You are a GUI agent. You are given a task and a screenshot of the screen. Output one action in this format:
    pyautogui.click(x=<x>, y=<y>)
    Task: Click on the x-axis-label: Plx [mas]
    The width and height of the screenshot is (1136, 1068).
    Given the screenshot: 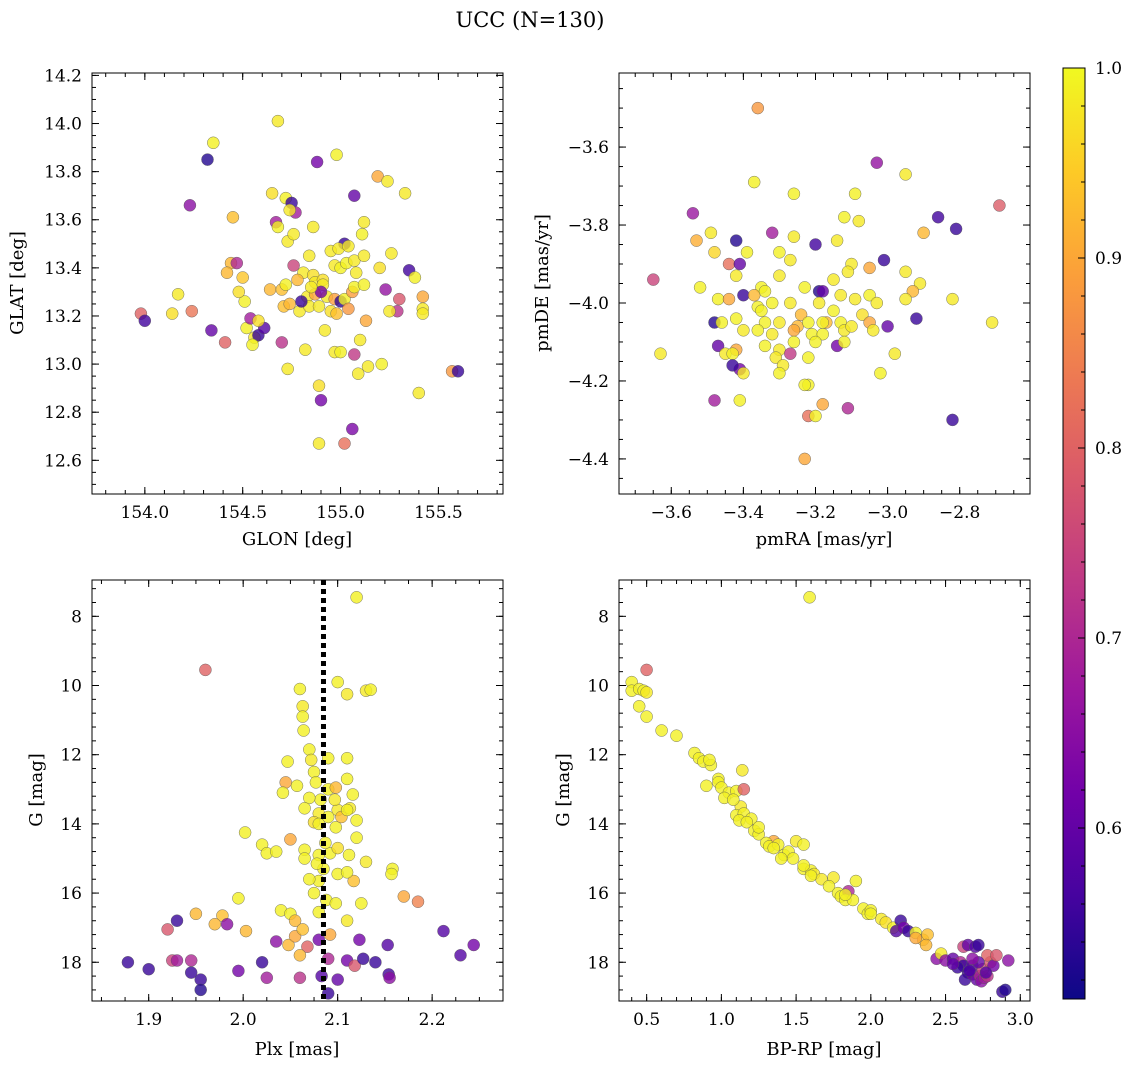 What is the action you would take?
    pyautogui.click(x=297, y=1049)
    